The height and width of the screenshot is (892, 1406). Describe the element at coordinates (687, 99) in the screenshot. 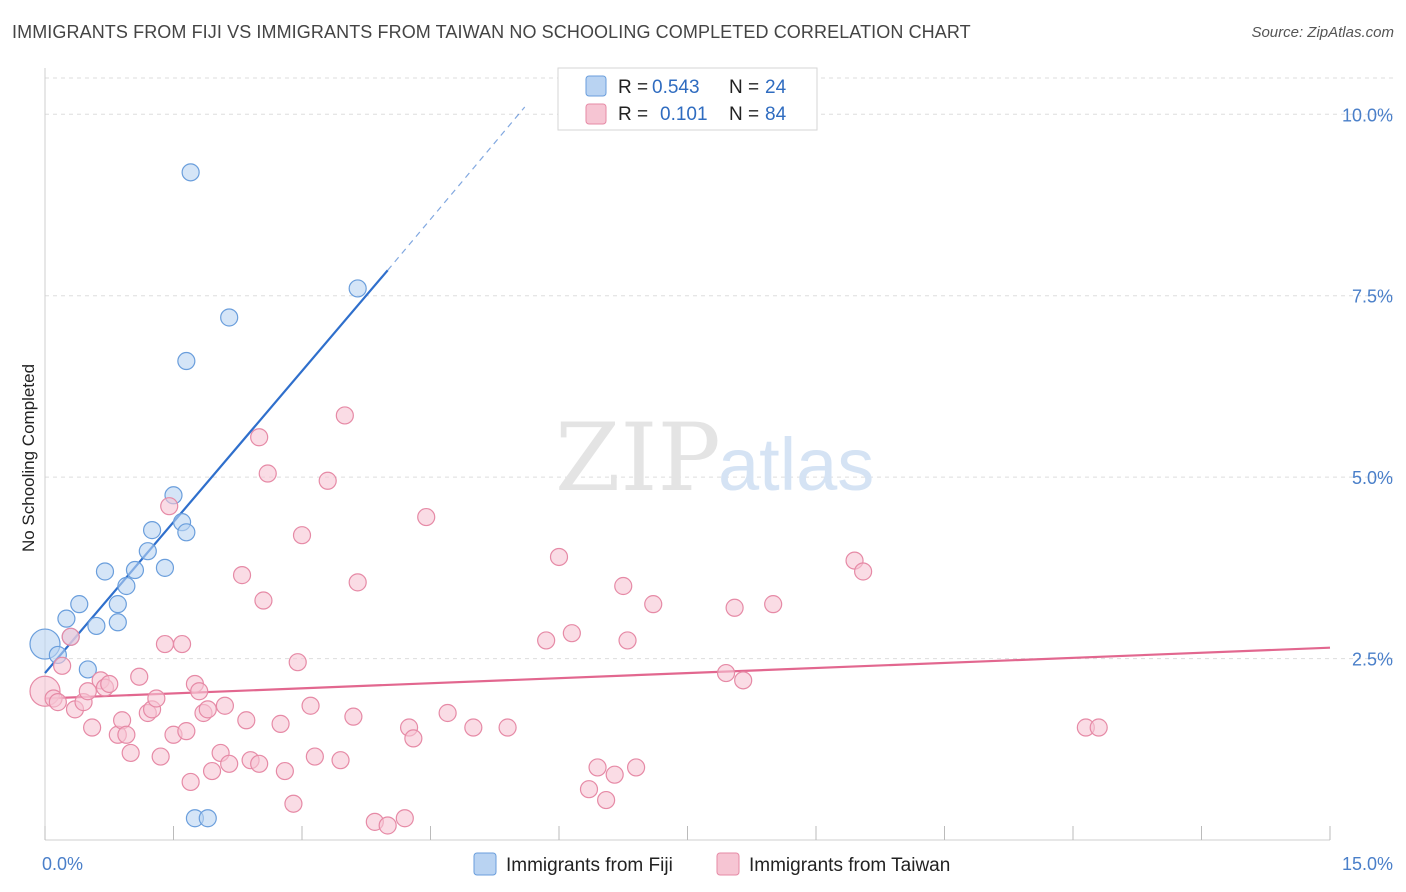

I see `correlation-legend: R = 0.543 N = 24 R = 0.101 N = 84` at that location.